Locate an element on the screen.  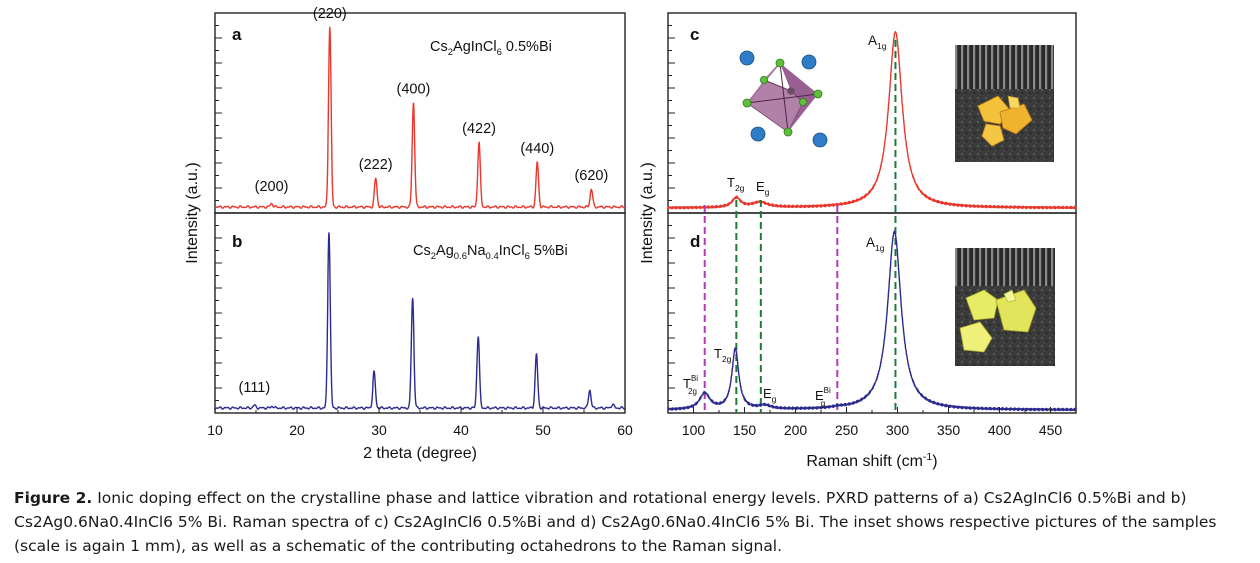
photo-inset-d is located at coordinates (1005, 307).